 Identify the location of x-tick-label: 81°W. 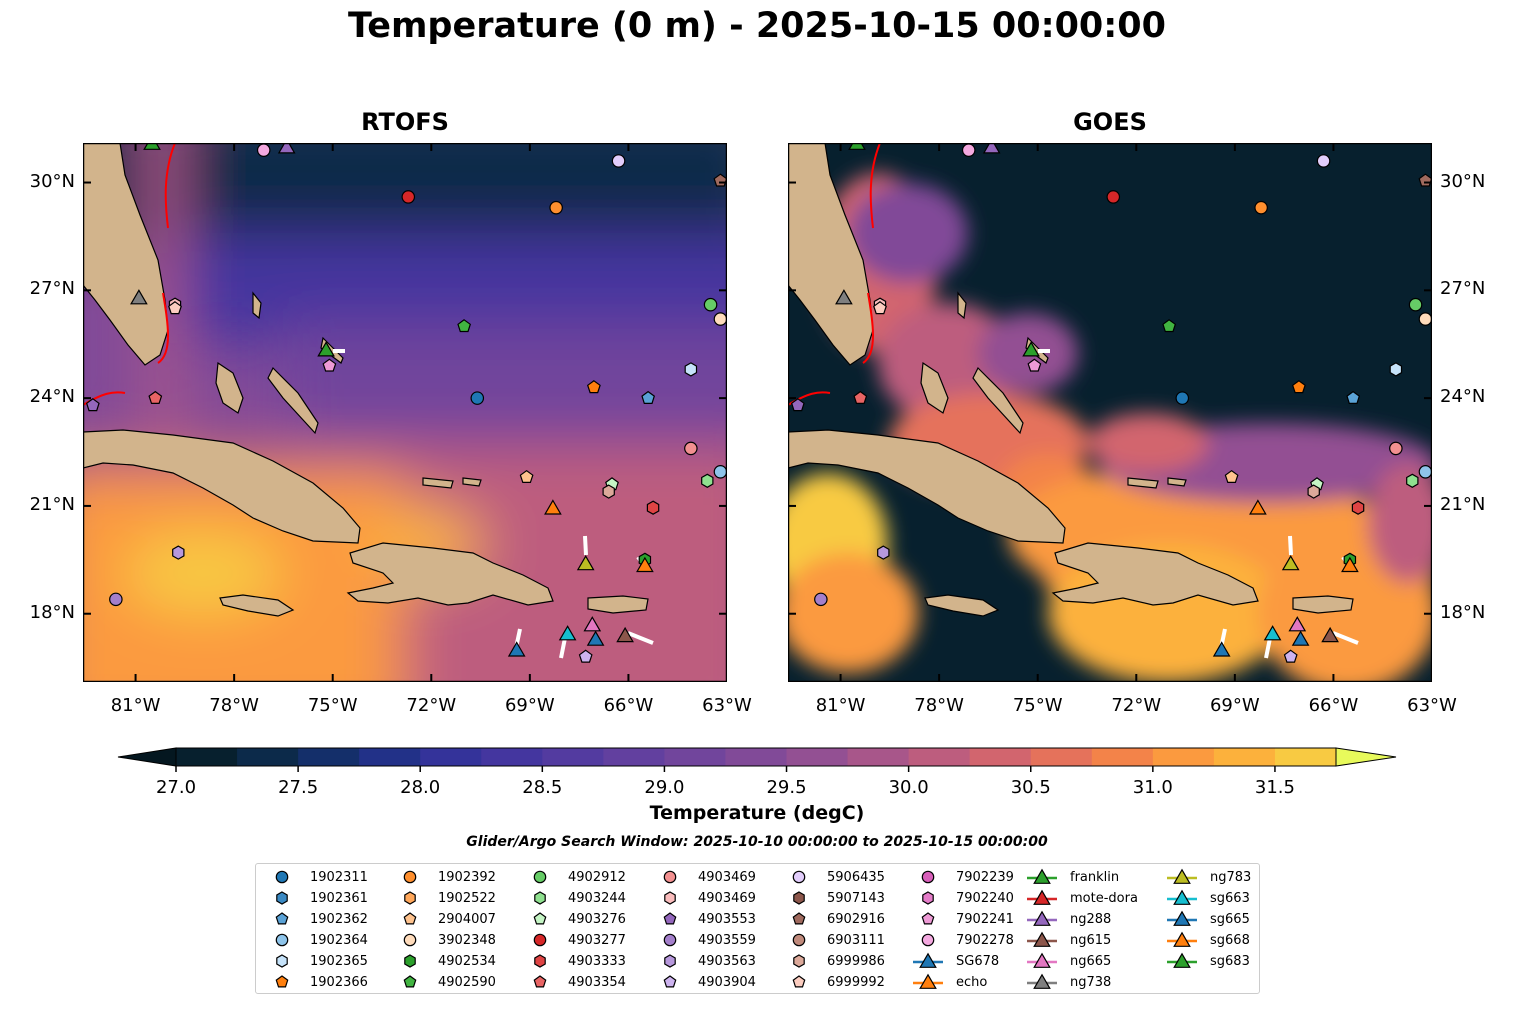
(840, 705).